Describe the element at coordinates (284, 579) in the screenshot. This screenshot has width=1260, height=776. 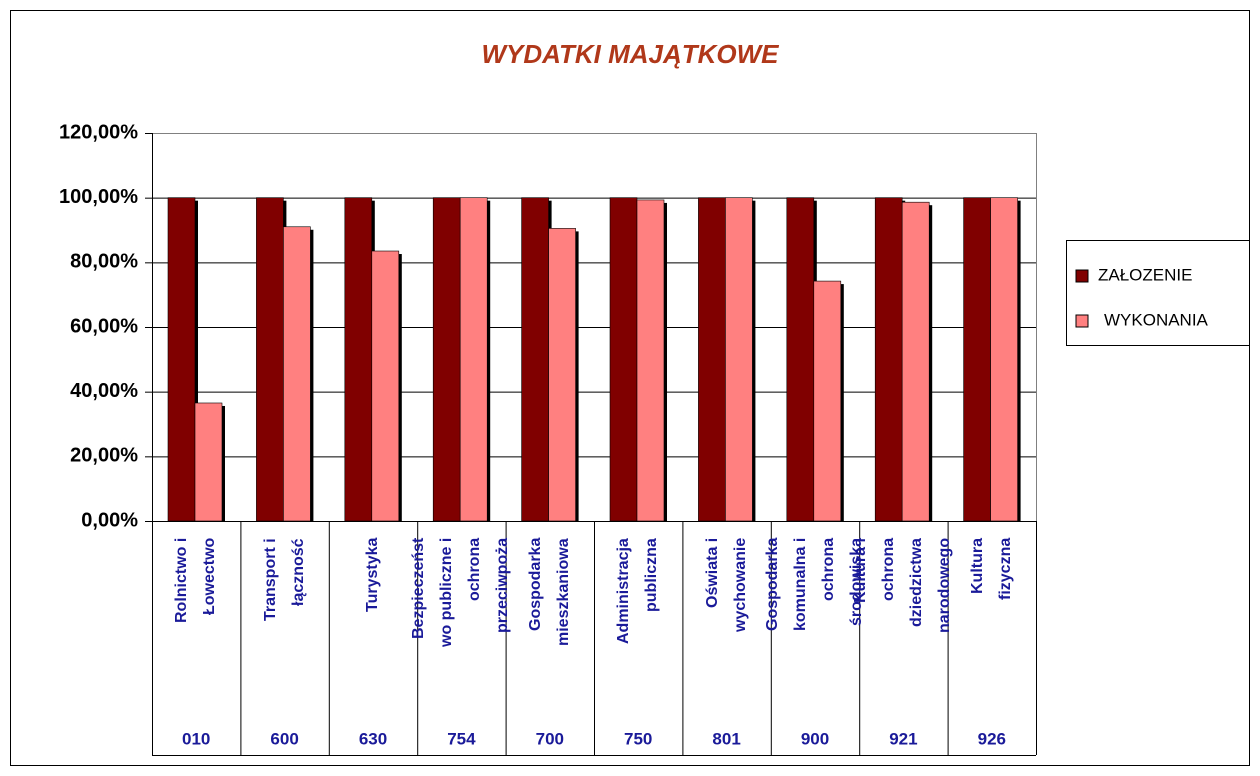
I see `x-tick-label: Transport i łączność` at that location.